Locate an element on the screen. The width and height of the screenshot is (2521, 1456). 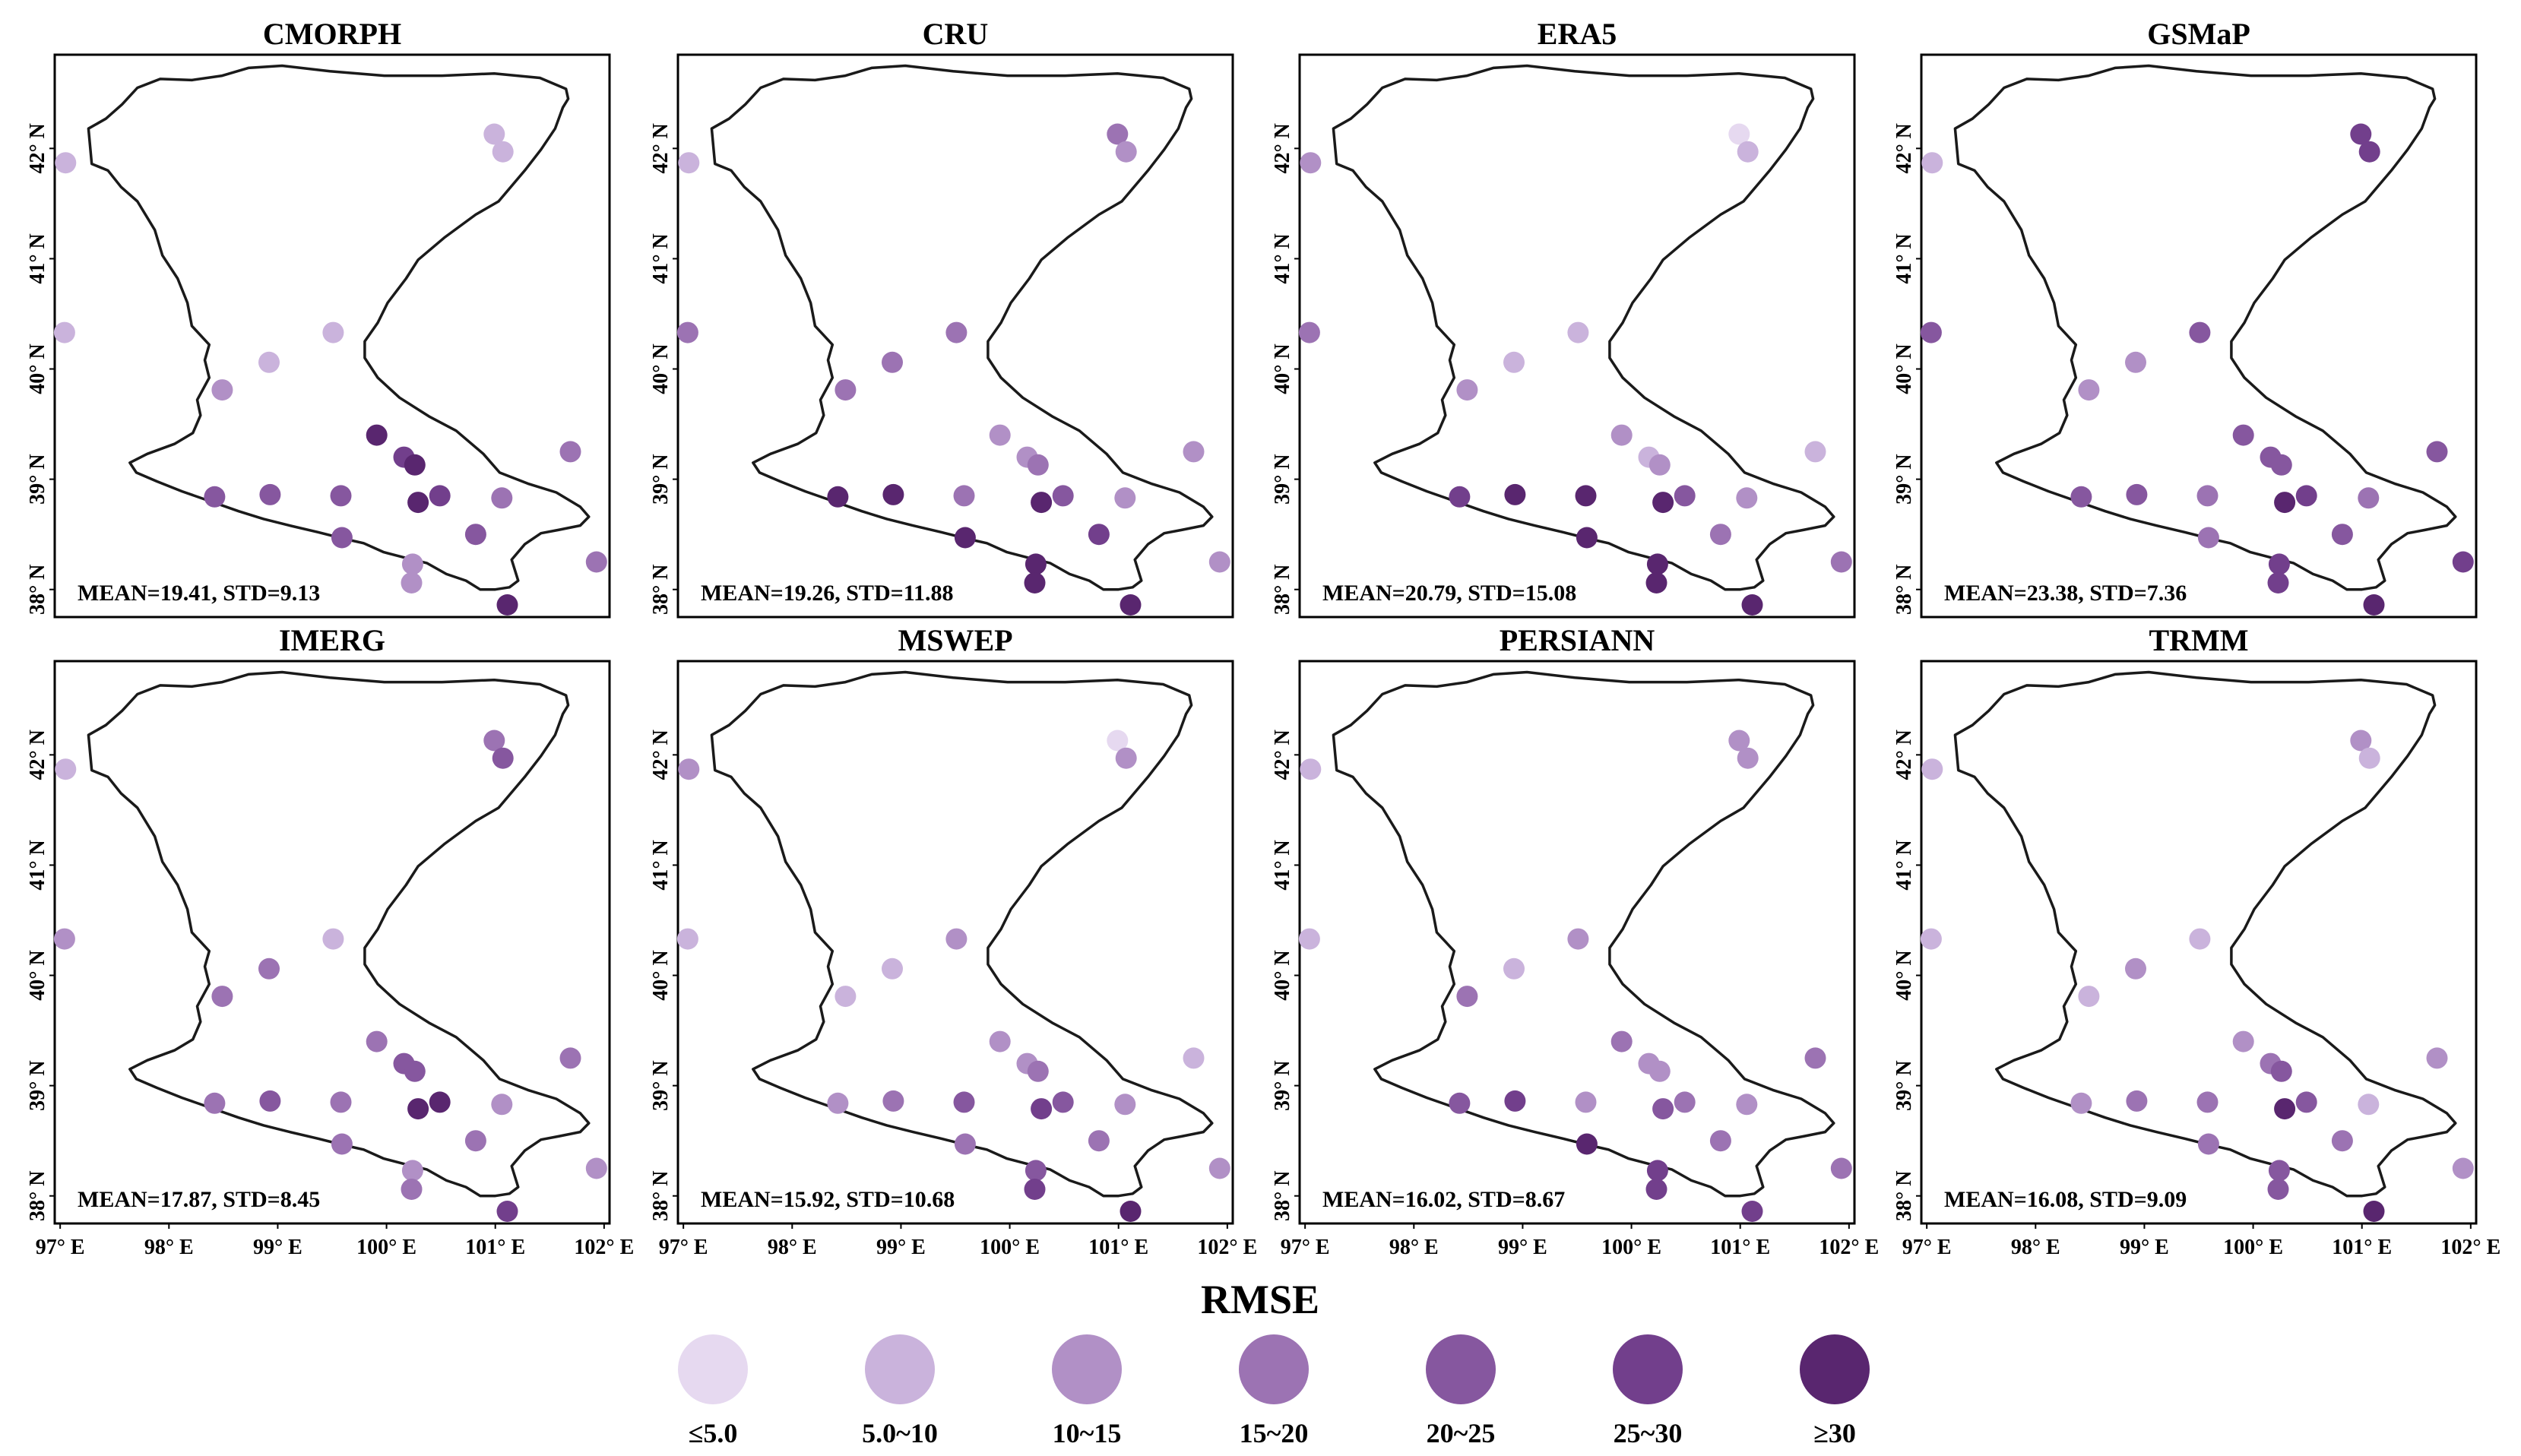
lon-tick-label: 97° E is located at coordinates (1305, 1247).